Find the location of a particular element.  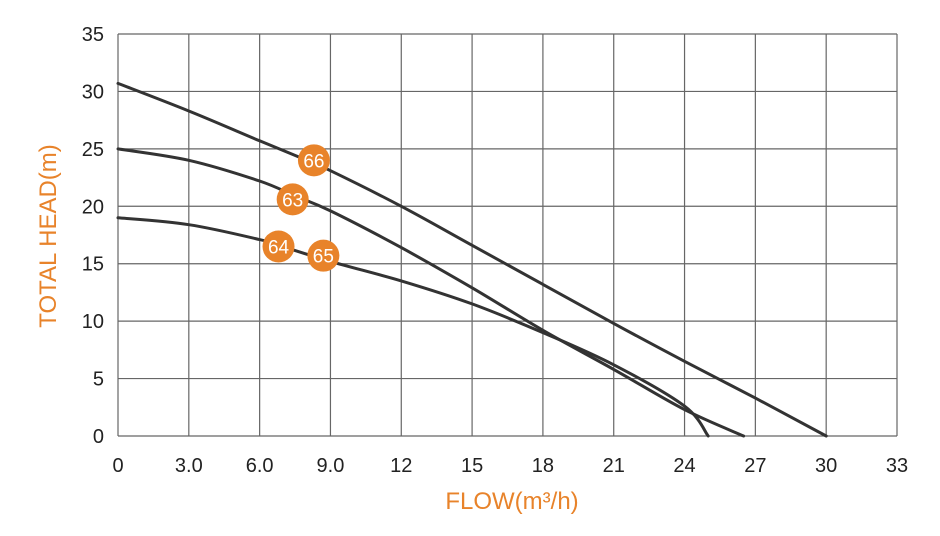

badge-label: 65 is located at coordinates (323, 257).